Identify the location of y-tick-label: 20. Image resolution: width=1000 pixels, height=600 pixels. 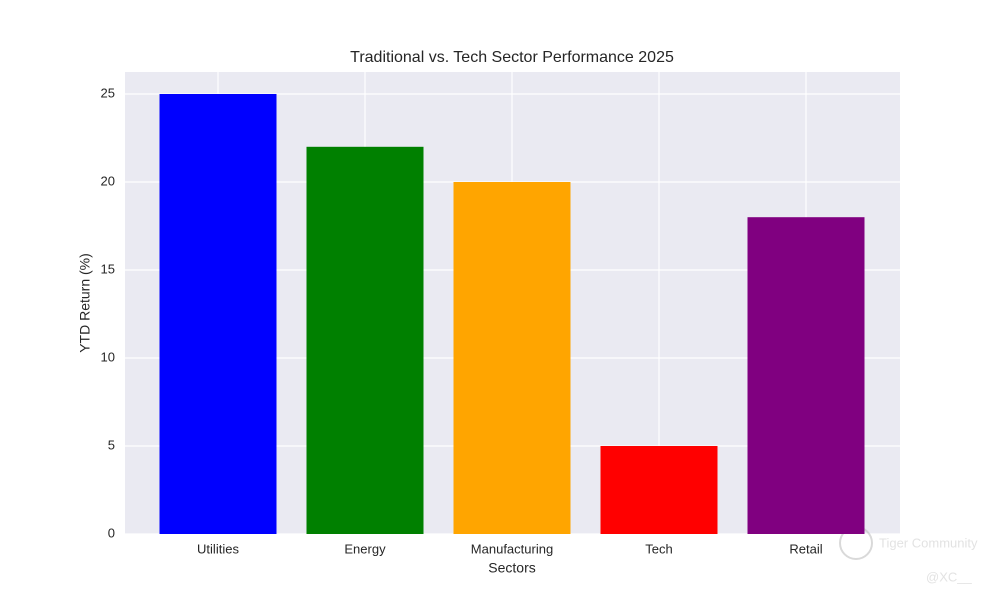
(108, 180).